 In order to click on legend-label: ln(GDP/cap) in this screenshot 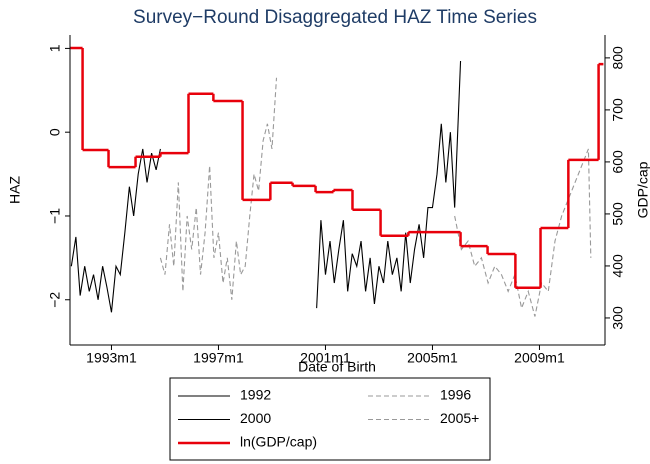, I will do `click(278, 442)`.